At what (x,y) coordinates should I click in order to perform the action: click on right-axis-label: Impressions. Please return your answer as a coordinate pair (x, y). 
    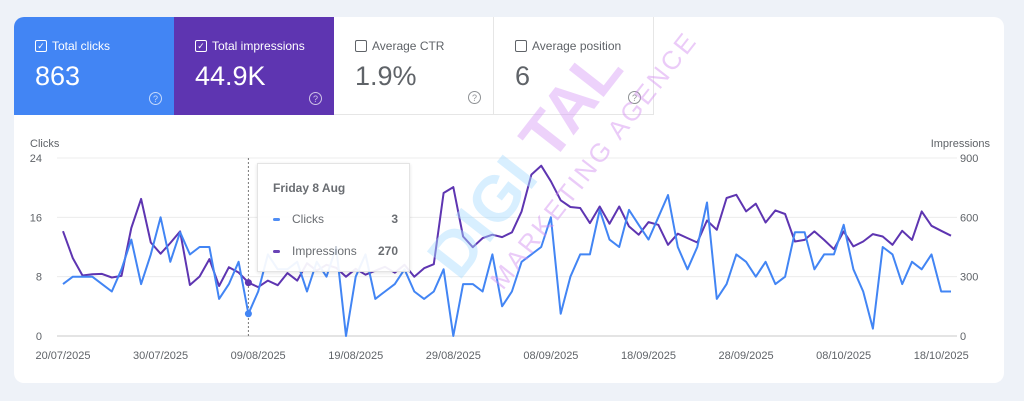
    Looking at the image, I should click on (961, 144).